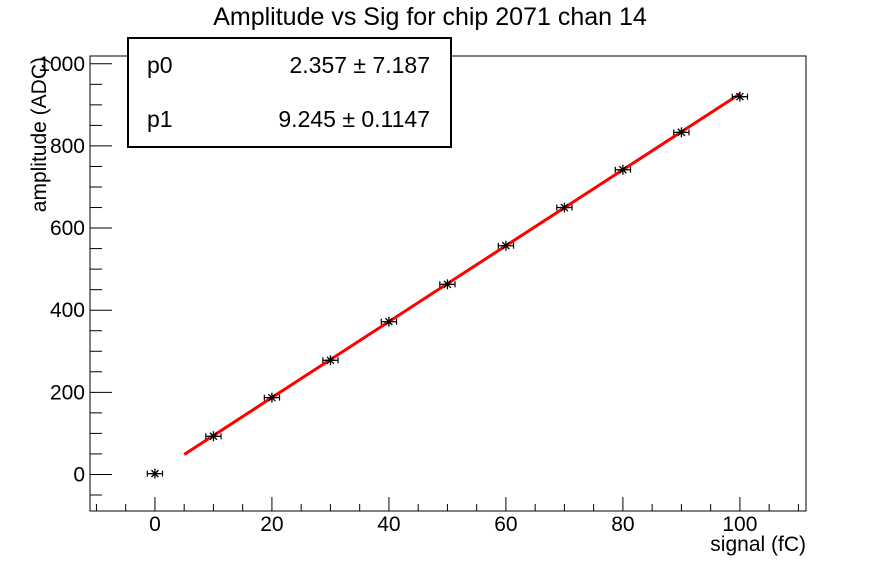  I want to click on param-value-p0: 2.357 ± 7.187, so click(359, 65).